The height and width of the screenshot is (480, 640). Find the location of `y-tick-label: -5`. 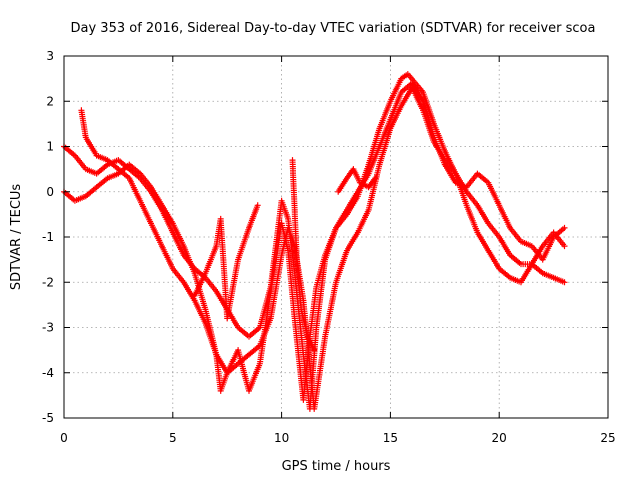

y-tick-label: -5 is located at coordinates (48, 418).